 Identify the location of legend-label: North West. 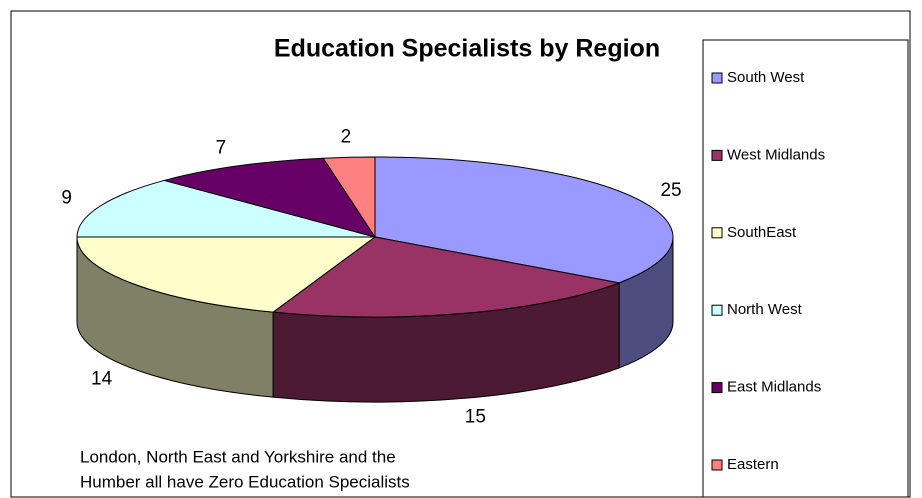
(765, 309).